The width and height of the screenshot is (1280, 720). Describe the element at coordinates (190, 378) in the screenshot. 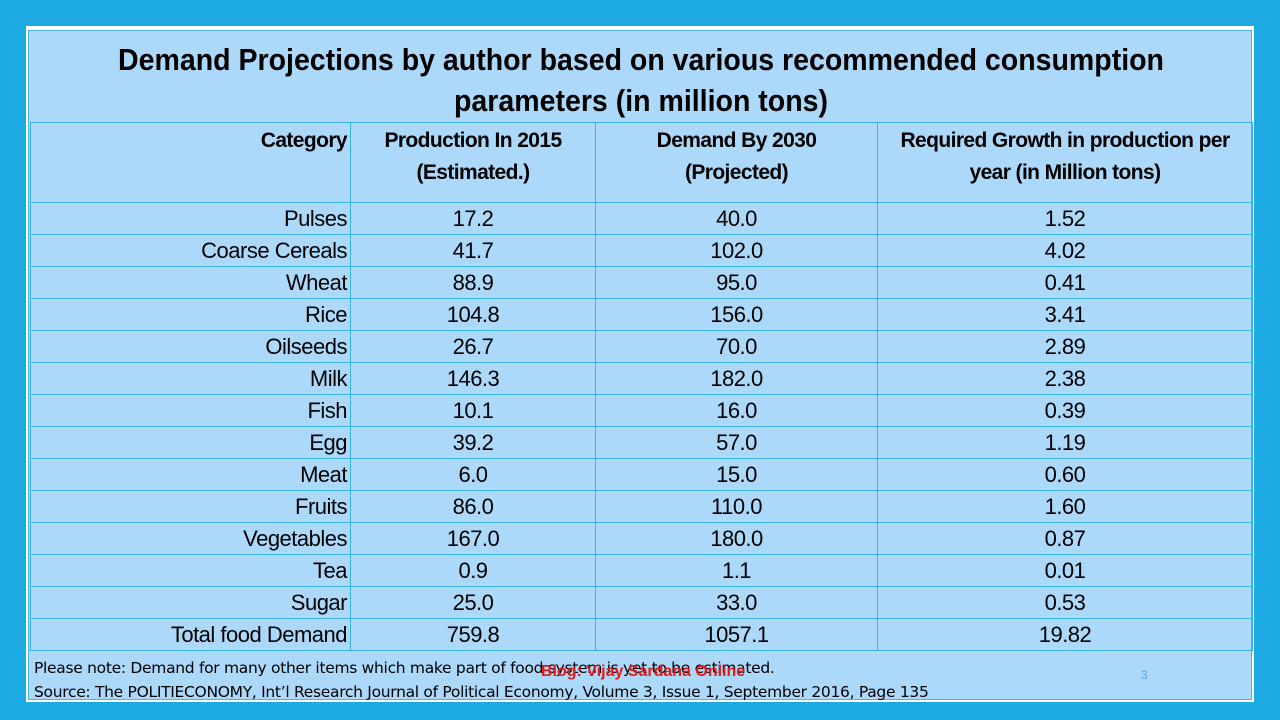

I see `cell-category: Milk` at that location.